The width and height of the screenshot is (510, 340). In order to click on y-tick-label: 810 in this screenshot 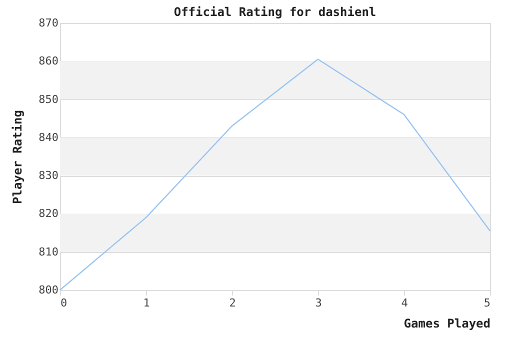, I will do `click(48, 251)`.